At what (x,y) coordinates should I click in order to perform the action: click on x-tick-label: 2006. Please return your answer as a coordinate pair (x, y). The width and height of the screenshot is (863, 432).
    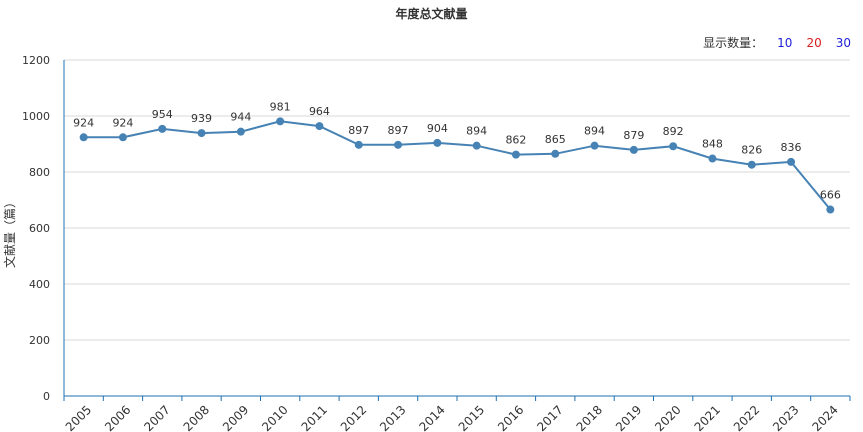
    Looking at the image, I should click on (117, 417).